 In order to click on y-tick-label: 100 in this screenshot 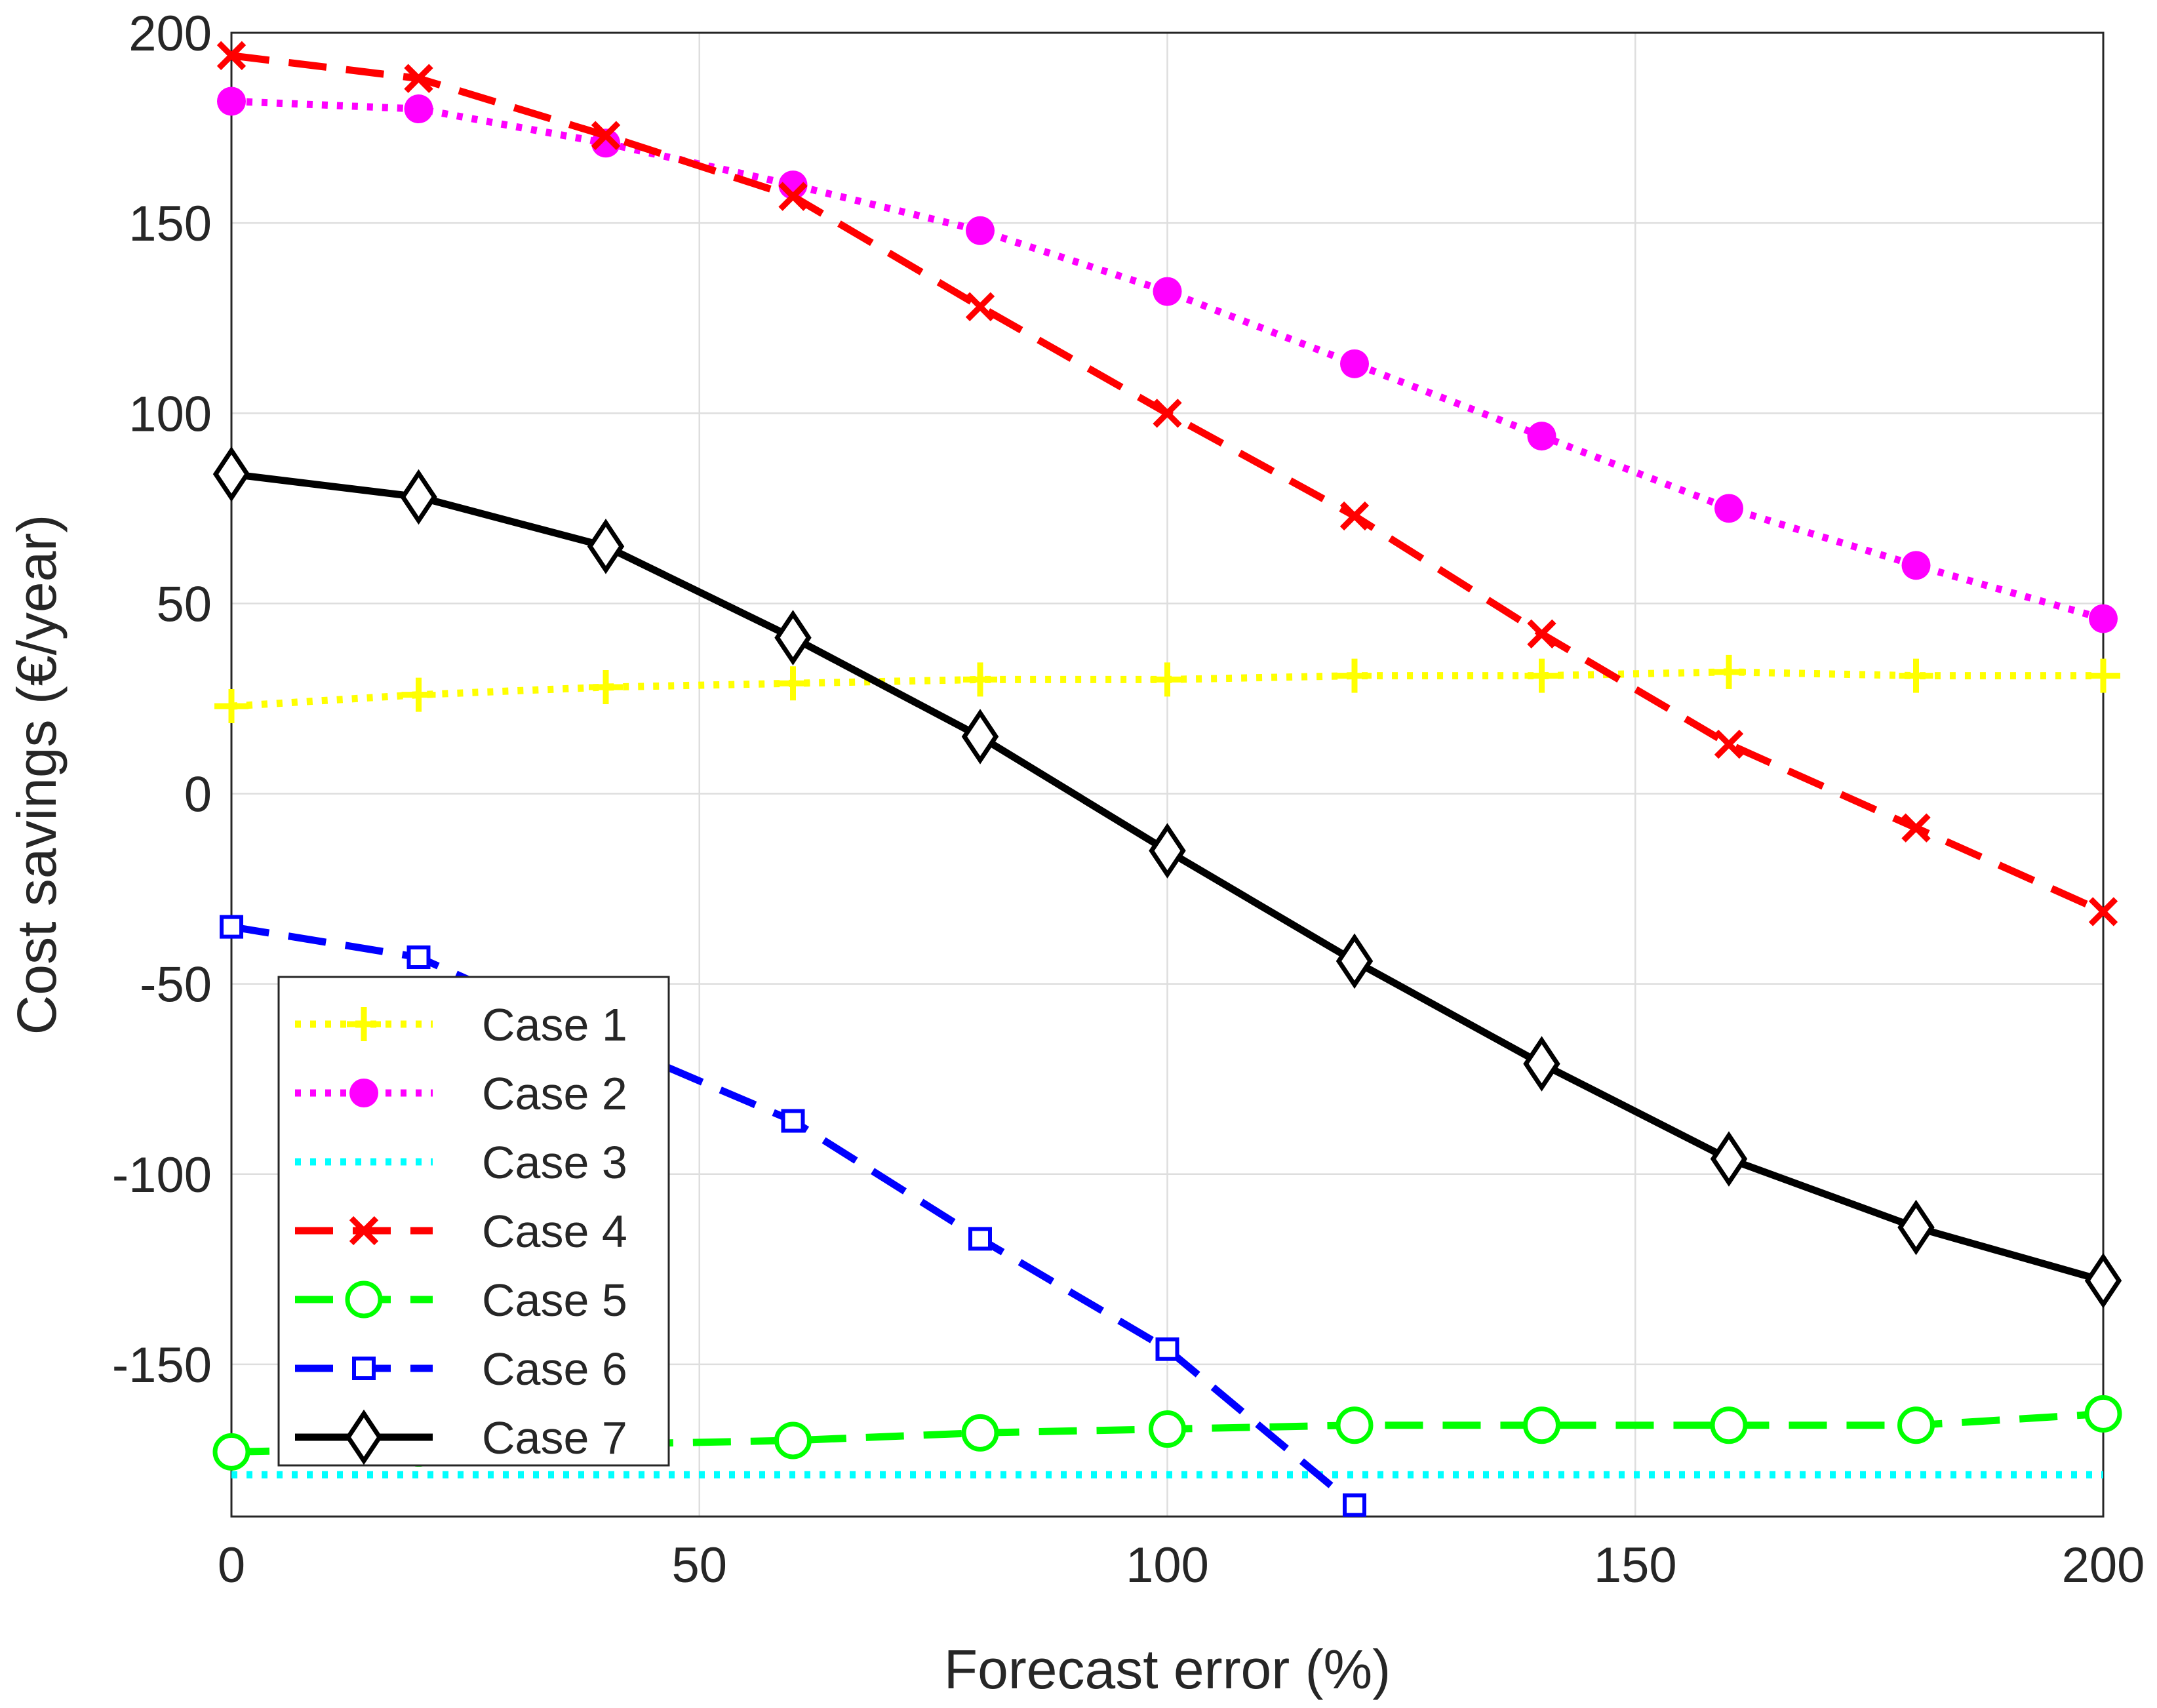, I will do `click(170, 414)`.